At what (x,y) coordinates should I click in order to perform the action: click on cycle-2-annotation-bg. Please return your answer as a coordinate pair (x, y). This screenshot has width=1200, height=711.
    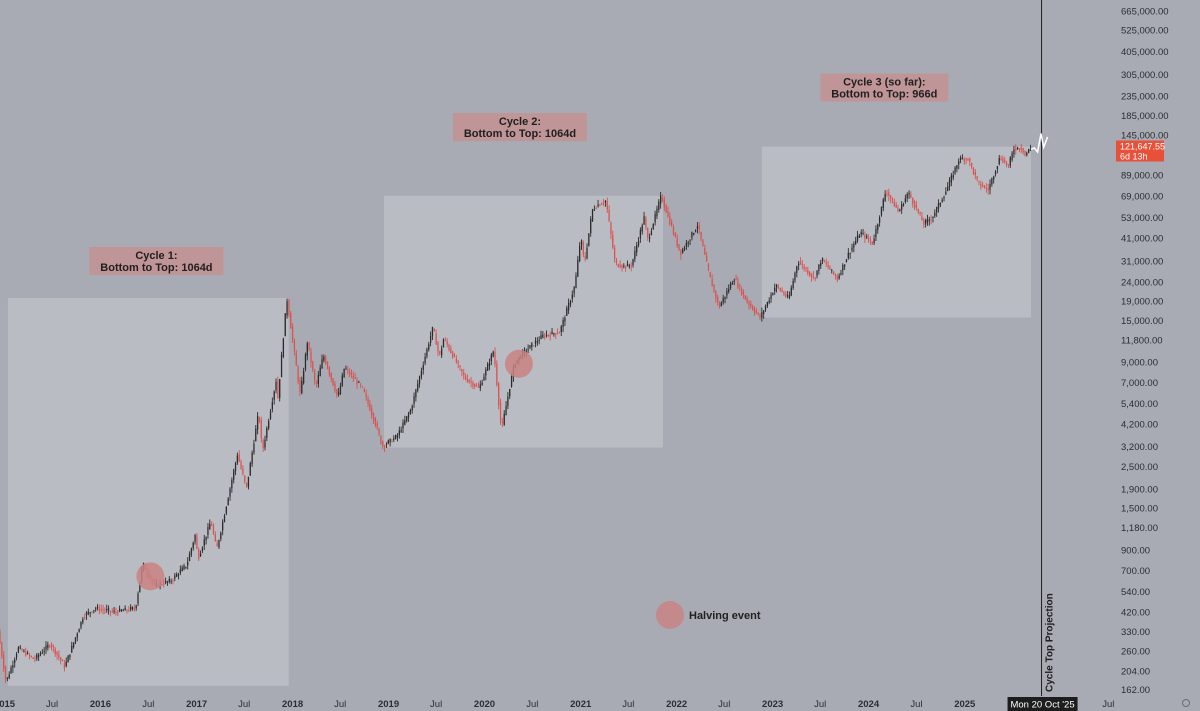
    Looking at the image, I should click on (519, 127).